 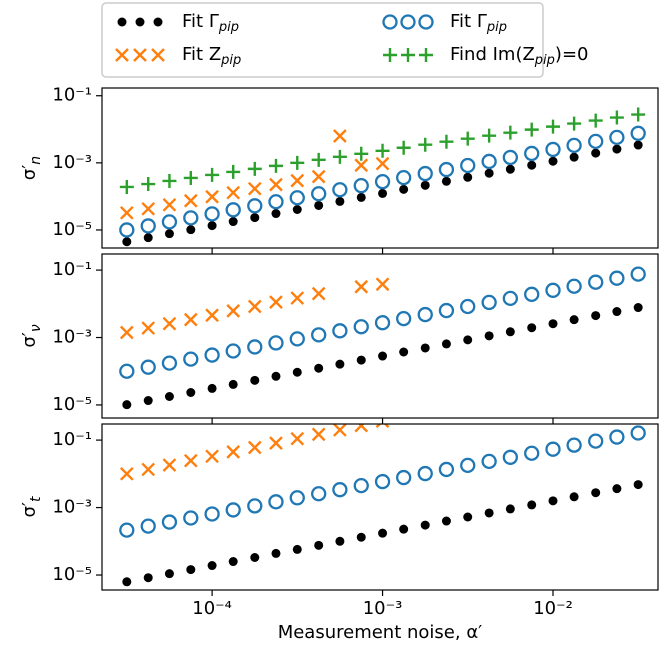 I want to click on y-axis-label-sub: ν, so click(x=36, y=328).